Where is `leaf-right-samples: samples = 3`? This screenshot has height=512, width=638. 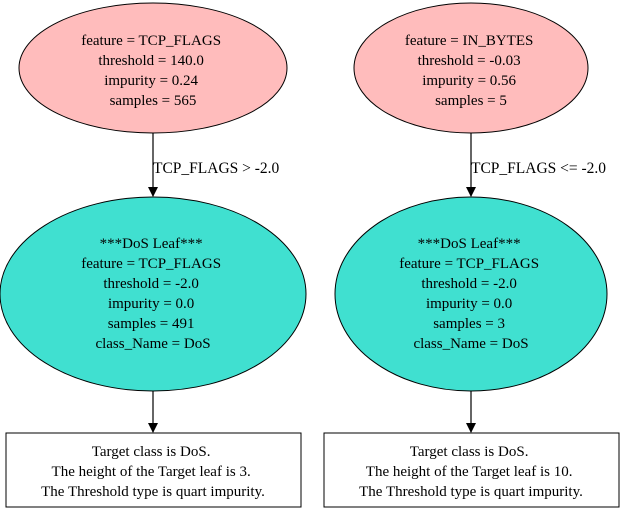 leaf-right-samples: samples = 3 is located at coordinates (469, 324).